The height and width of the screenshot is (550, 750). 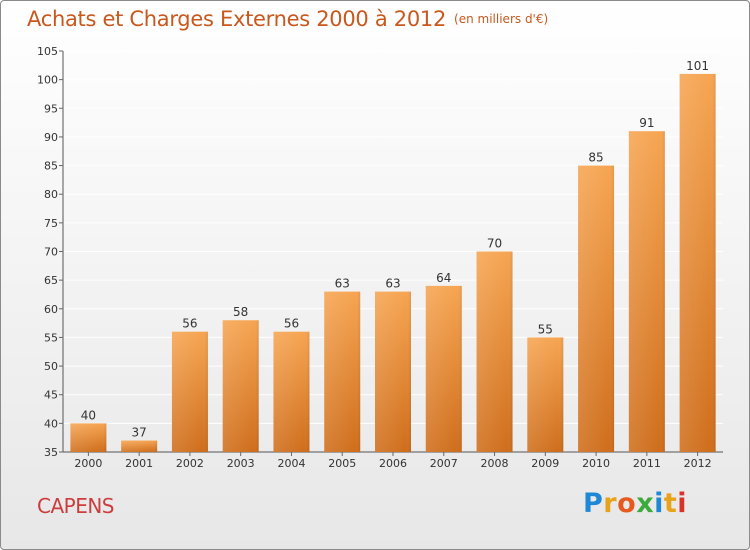 What do you see at coordinates (240, 312) in the screenshot?
I see `data-label: 58` at bounding box center [240, 312].